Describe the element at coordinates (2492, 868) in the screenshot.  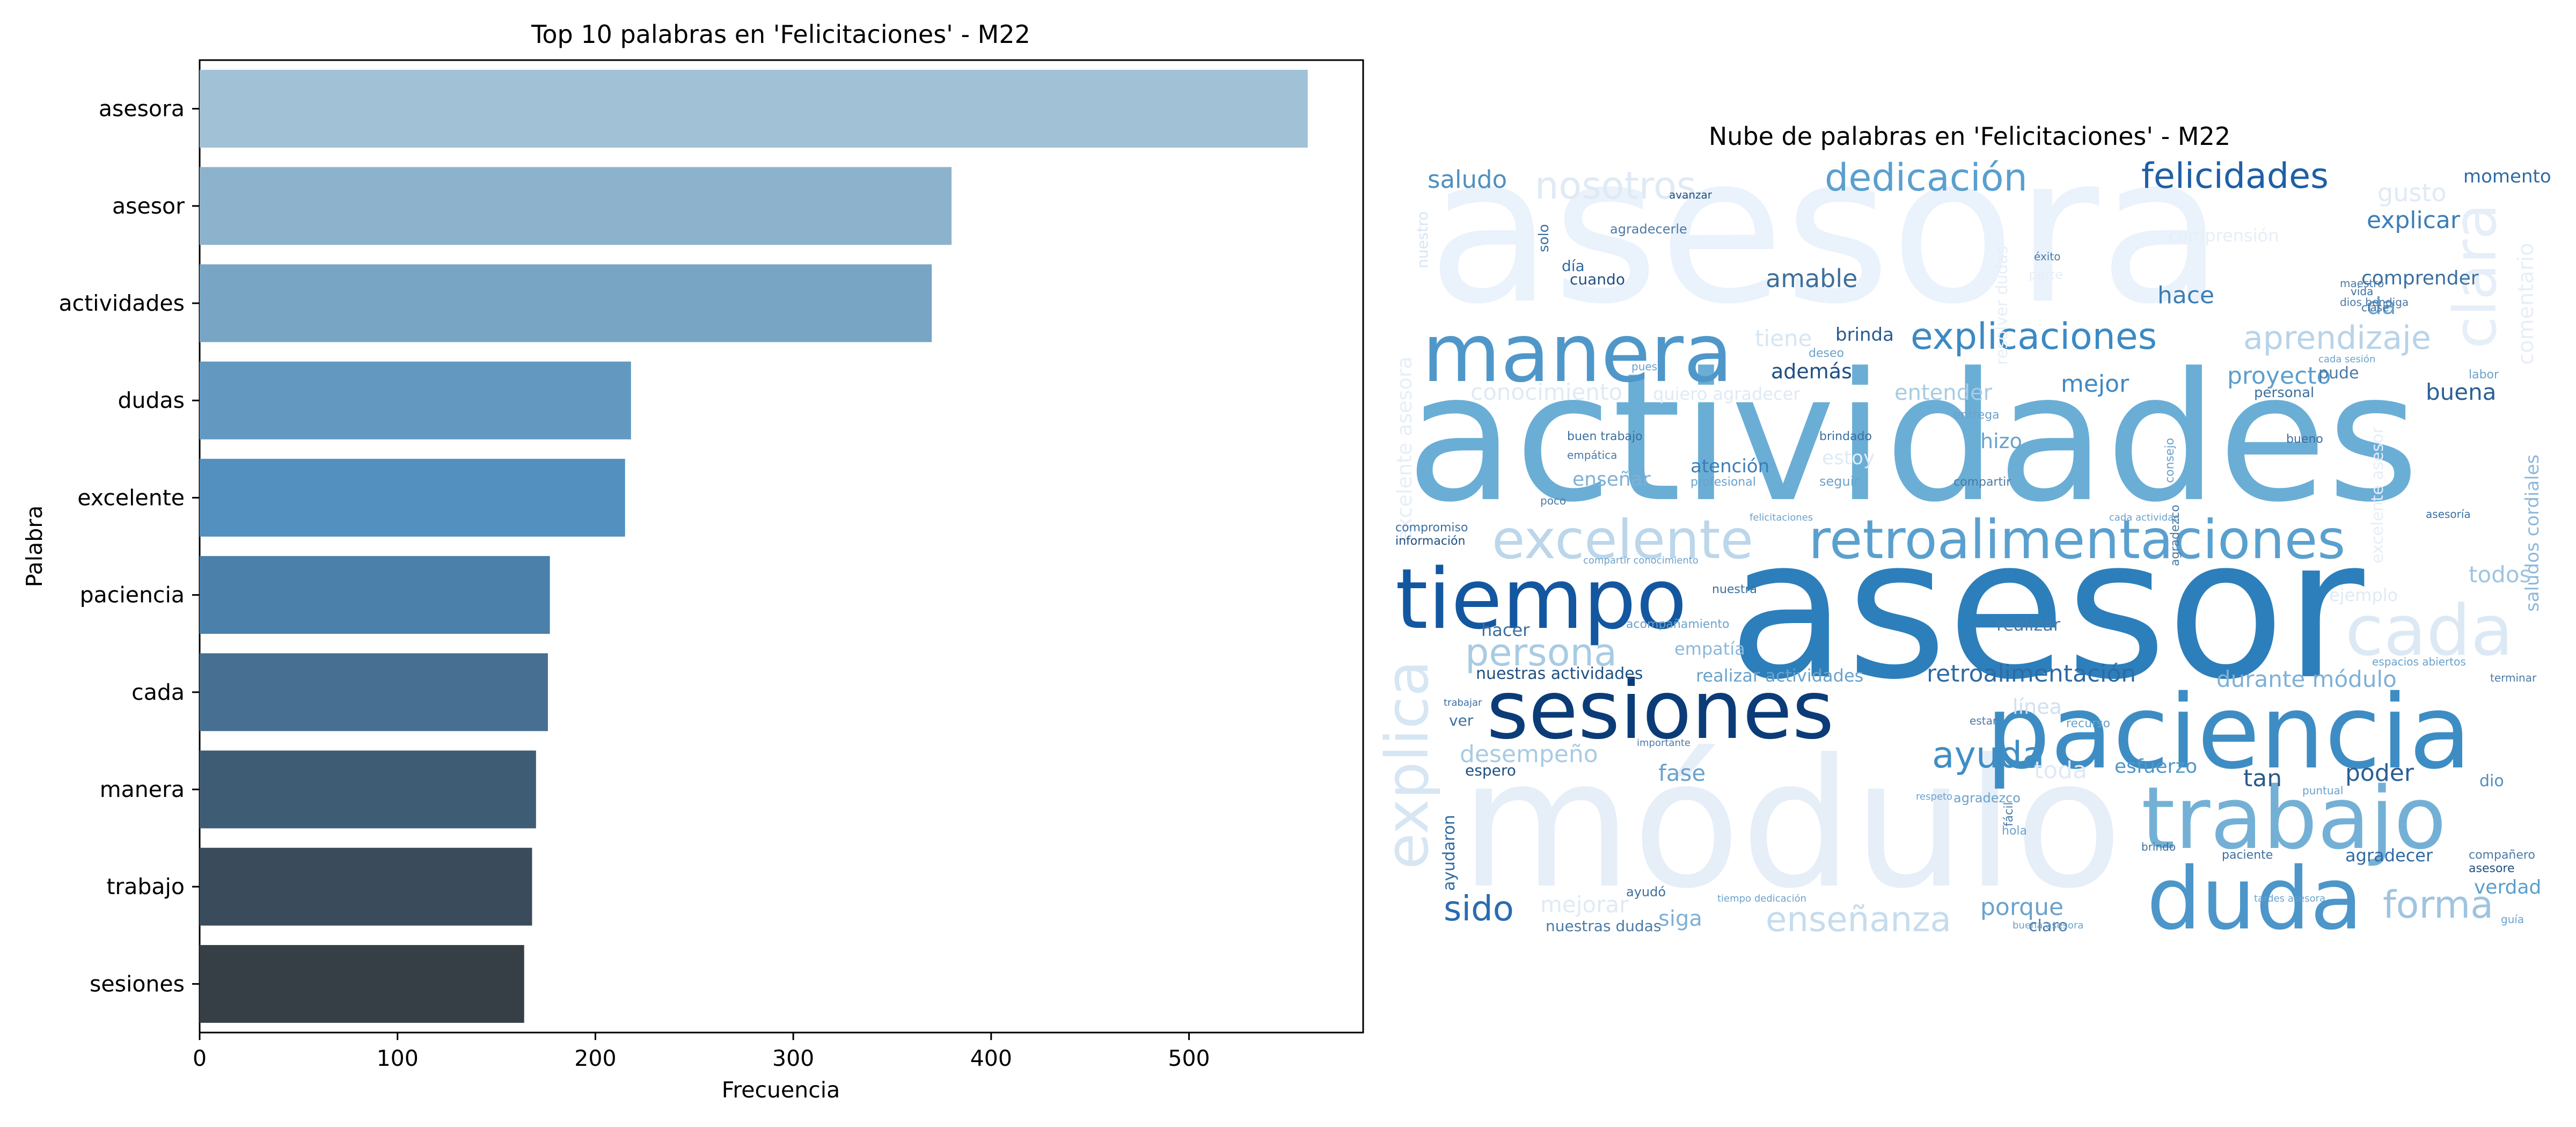
I see `cloud-word: asesore` at that location.